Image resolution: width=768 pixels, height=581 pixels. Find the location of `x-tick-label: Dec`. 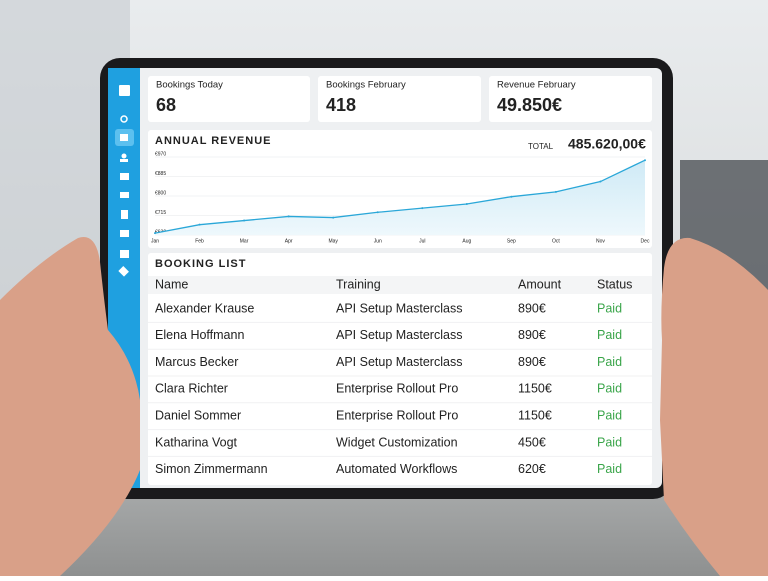

x-tick-label: Dec is located at coordinates (645, 241).